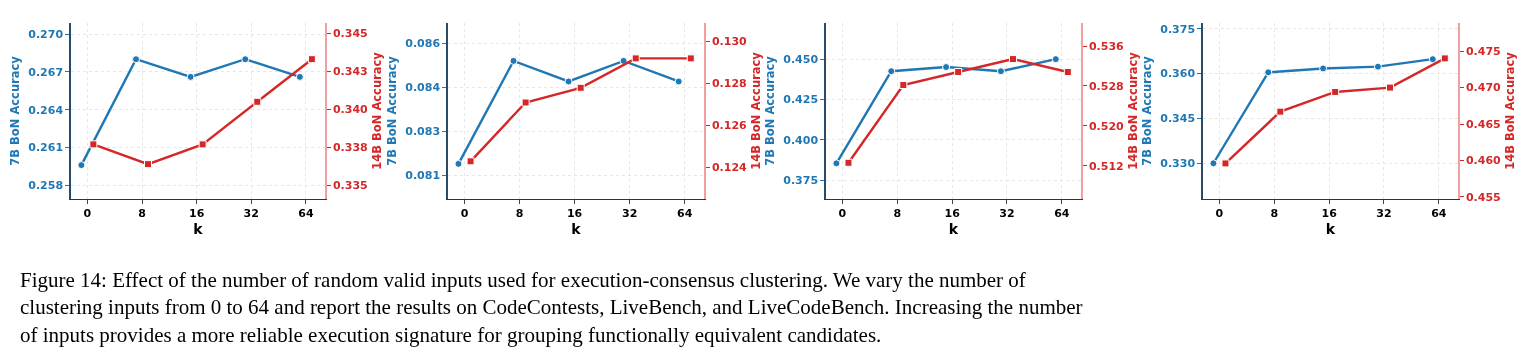 This screenshot has height=354, width=1528. Describe the element at coordinates (1483, 88) in the screenshot. I see `y2-tick-label: 0.470` at that location.